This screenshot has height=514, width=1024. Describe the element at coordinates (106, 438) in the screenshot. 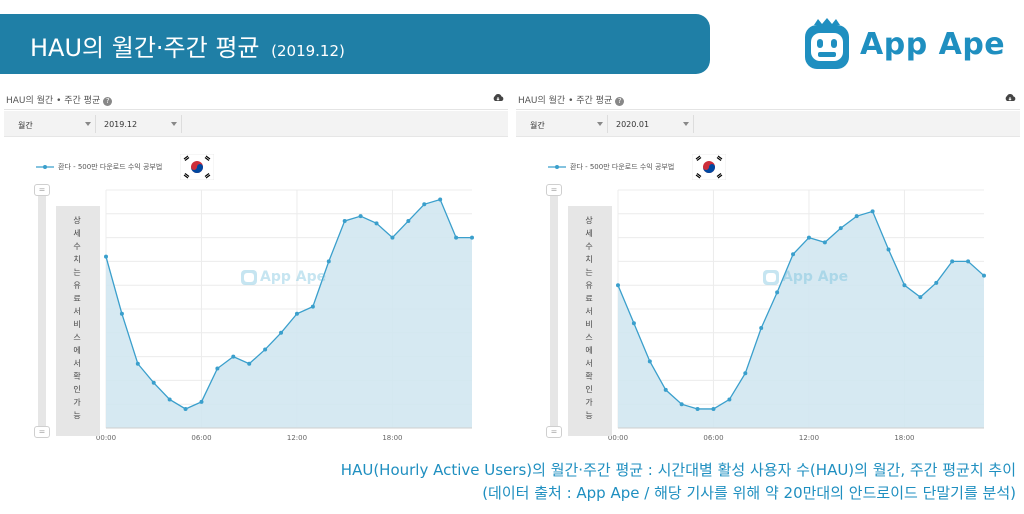

I see `x-tick-label: 00:00` at that location.